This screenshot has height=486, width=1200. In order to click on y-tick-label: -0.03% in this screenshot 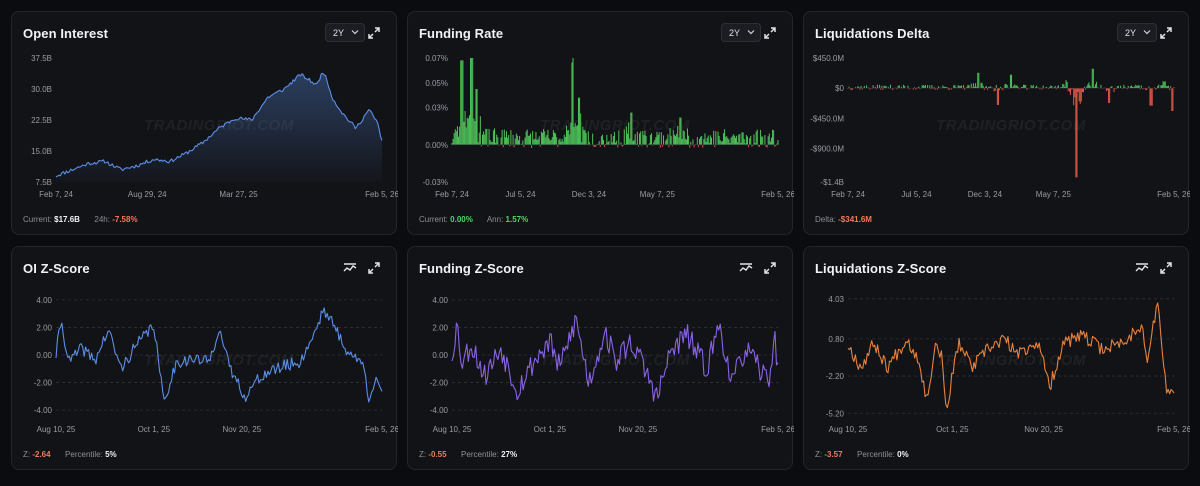, I will do `click(435, 182)`.